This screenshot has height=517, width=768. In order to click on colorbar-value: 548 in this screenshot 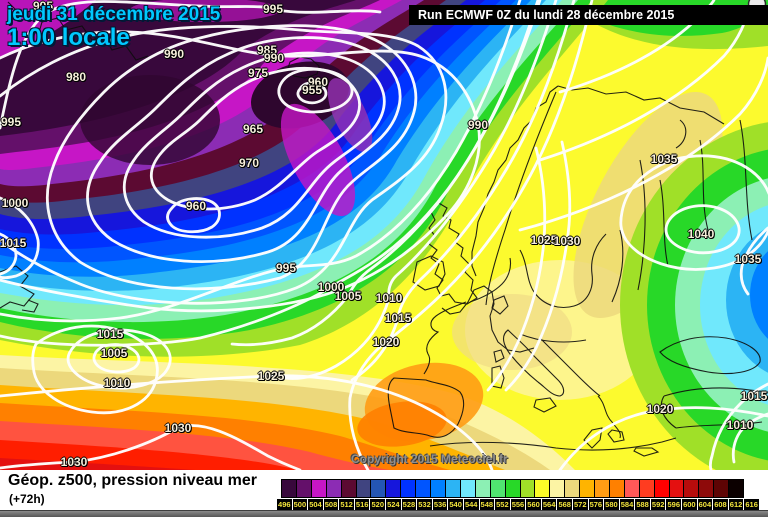, I will do `click(487, 504)`.